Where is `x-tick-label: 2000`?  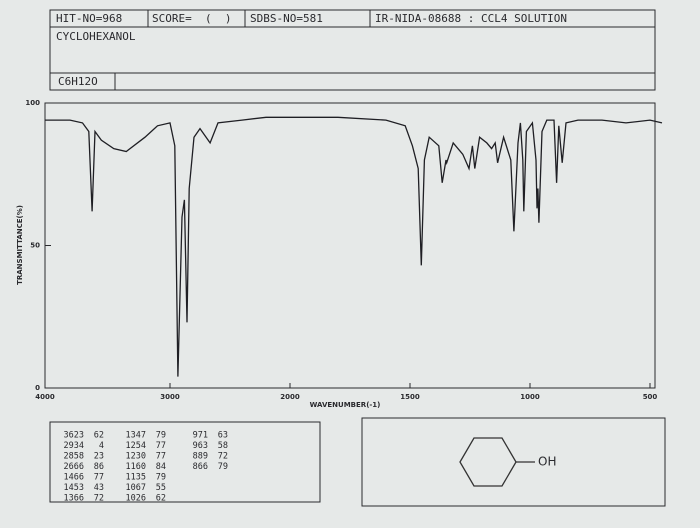 x-tick-label: 2000 is located at coordinates (290, 397).